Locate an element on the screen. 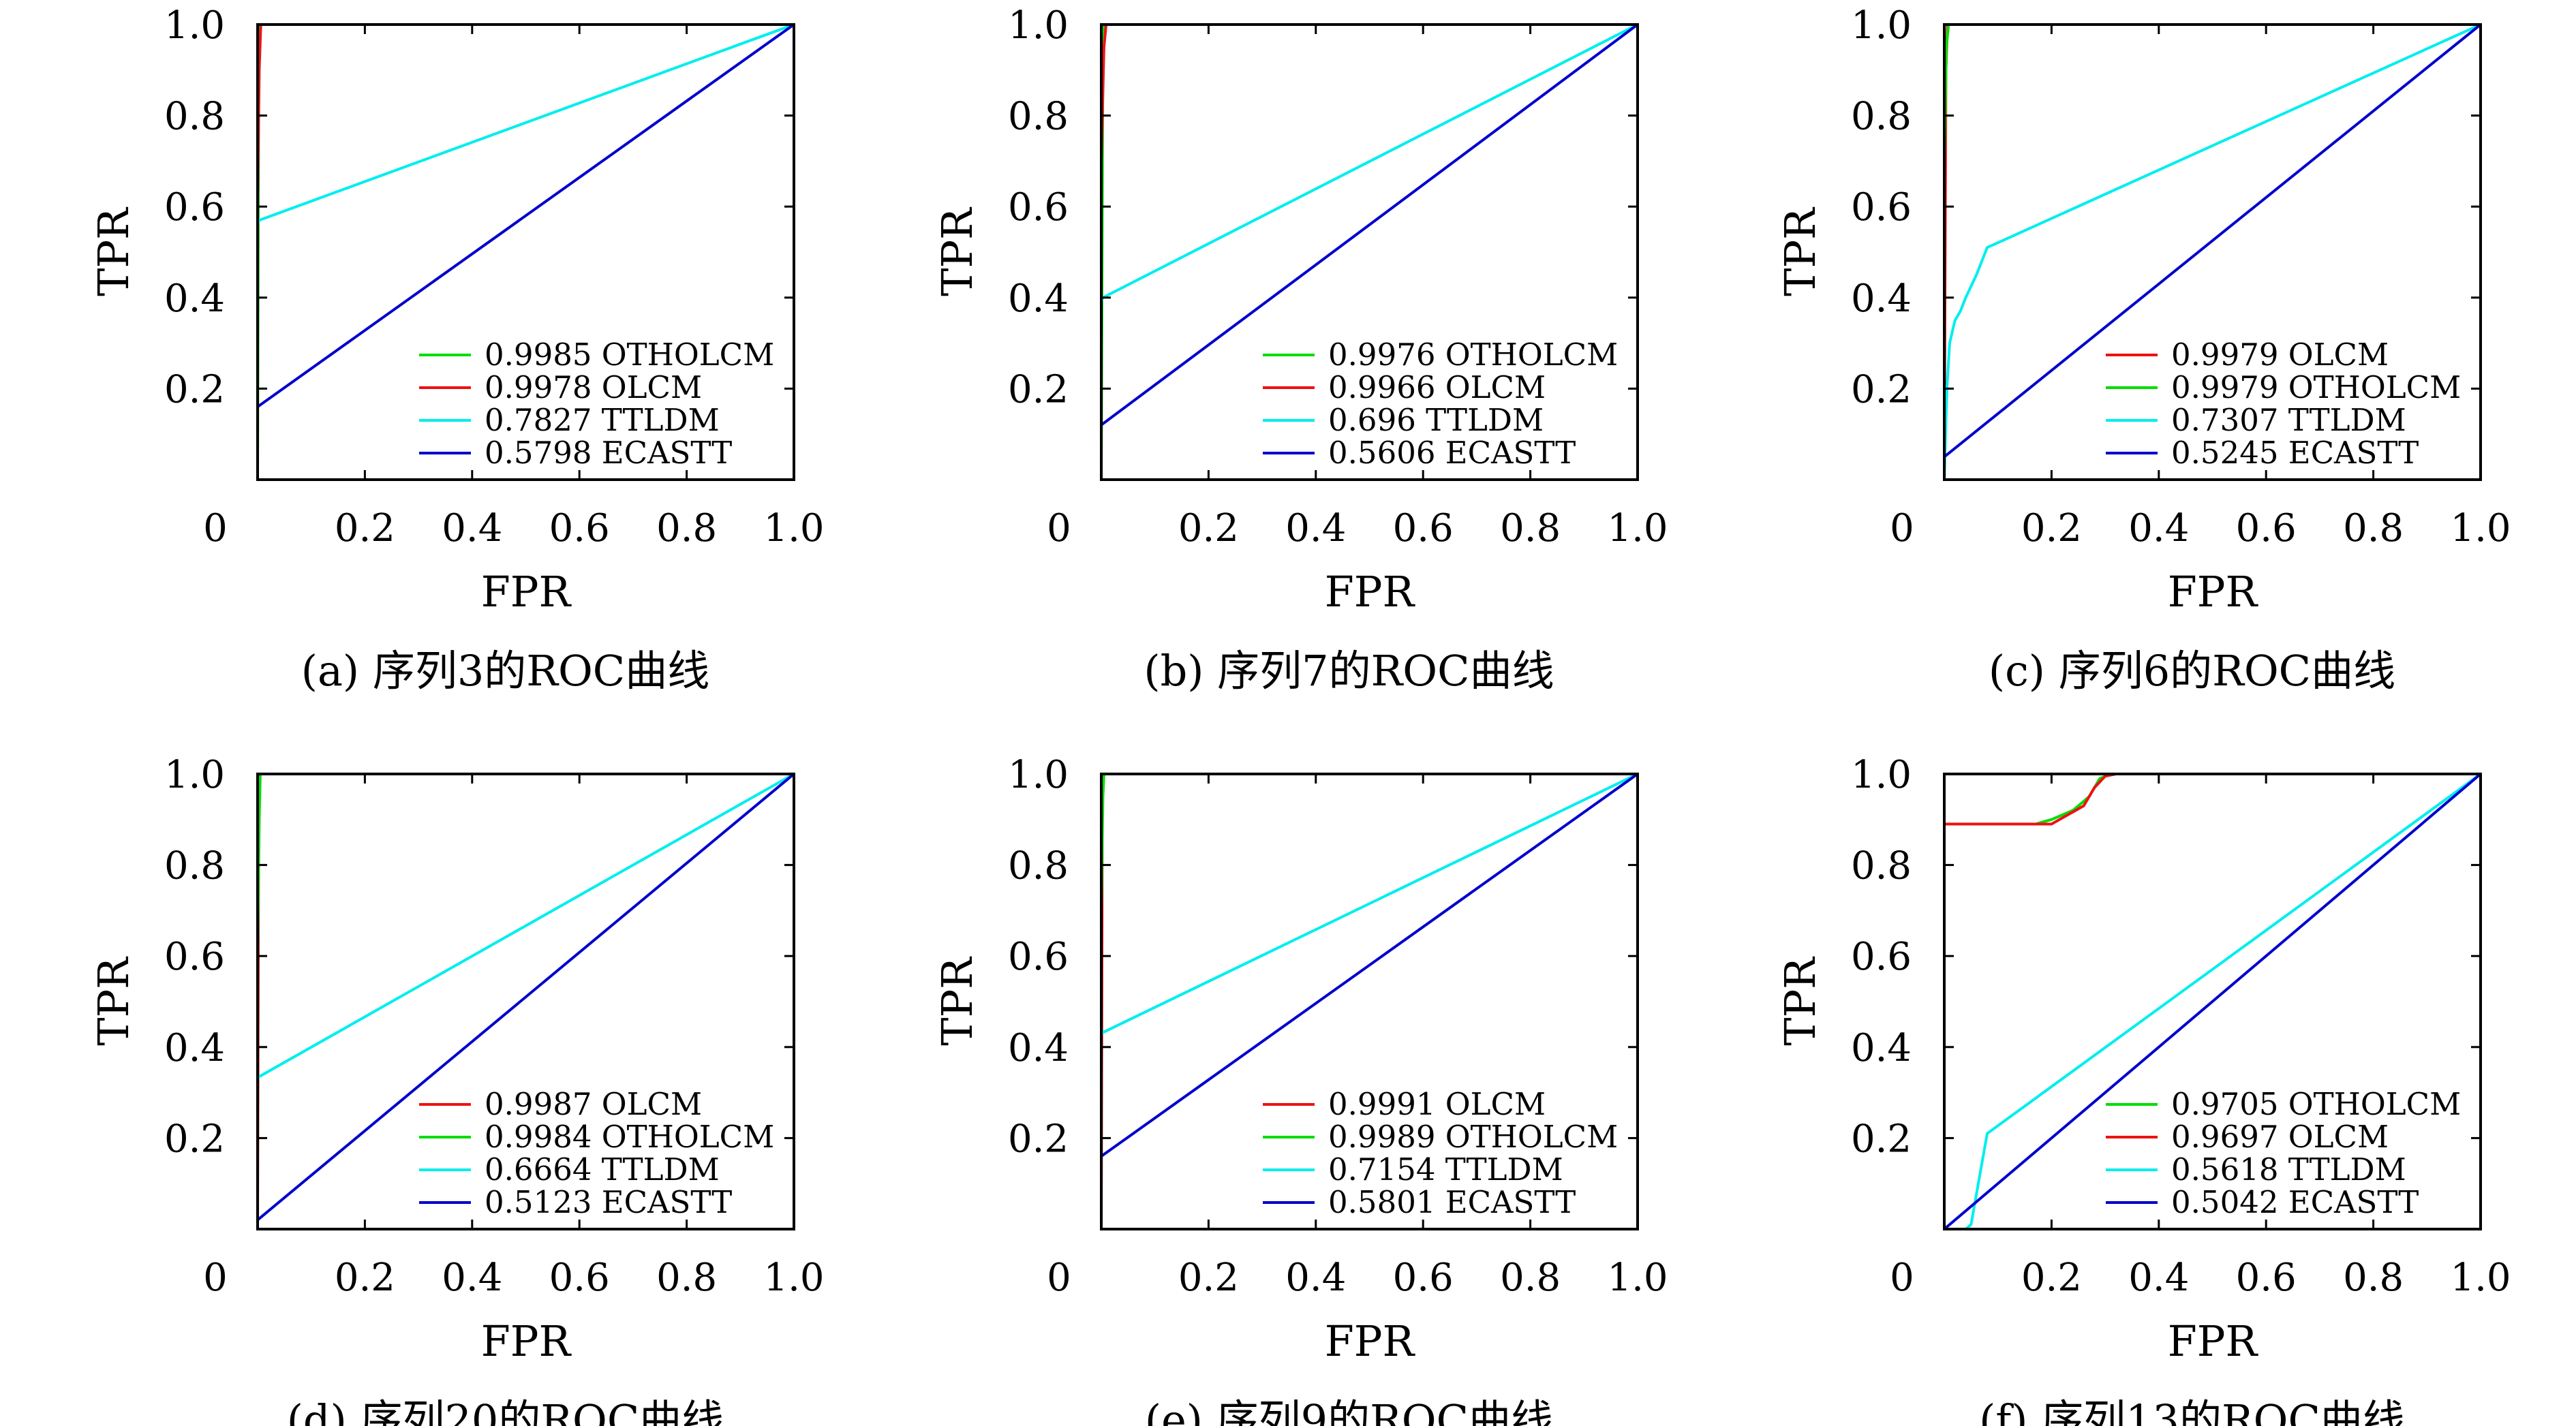 The height and width of the screenshot is (1426, 2576). legend-entry: 0.9985 OTHOLCM is located at coordinates (629, 355).